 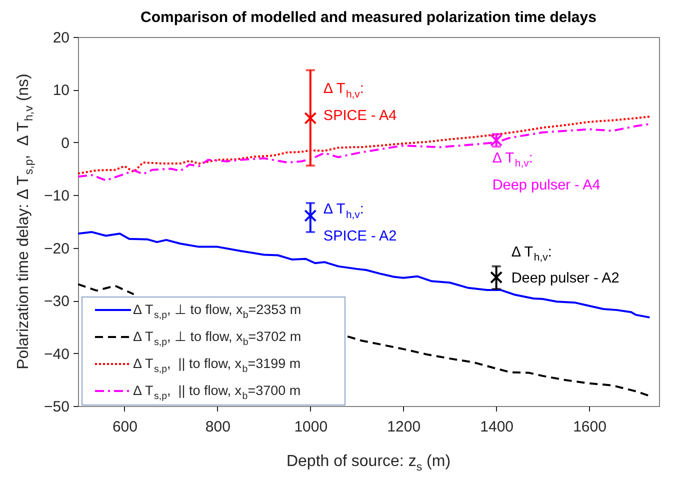 What do you see at coordinates (57, 354) in the screenshot?
I see `y-tick-label: −40` at bounding box center [57, 354].